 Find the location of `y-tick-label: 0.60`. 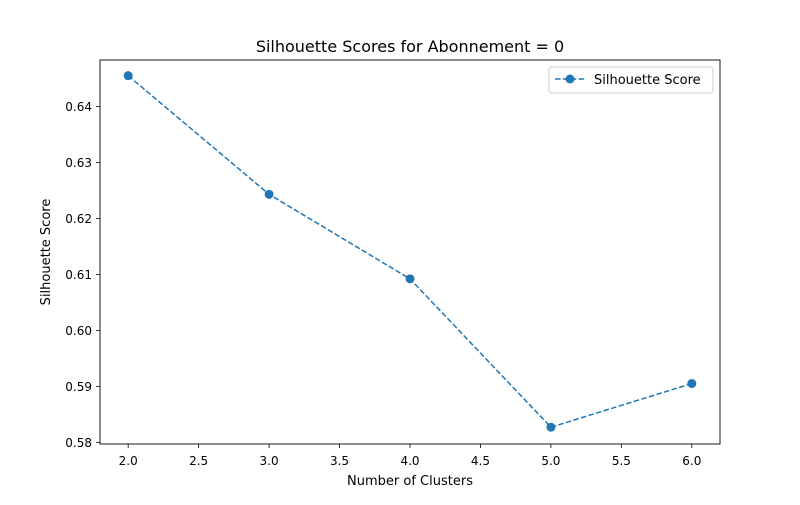

y-tick-label: 0.60 is located at coordinates (78, 331).